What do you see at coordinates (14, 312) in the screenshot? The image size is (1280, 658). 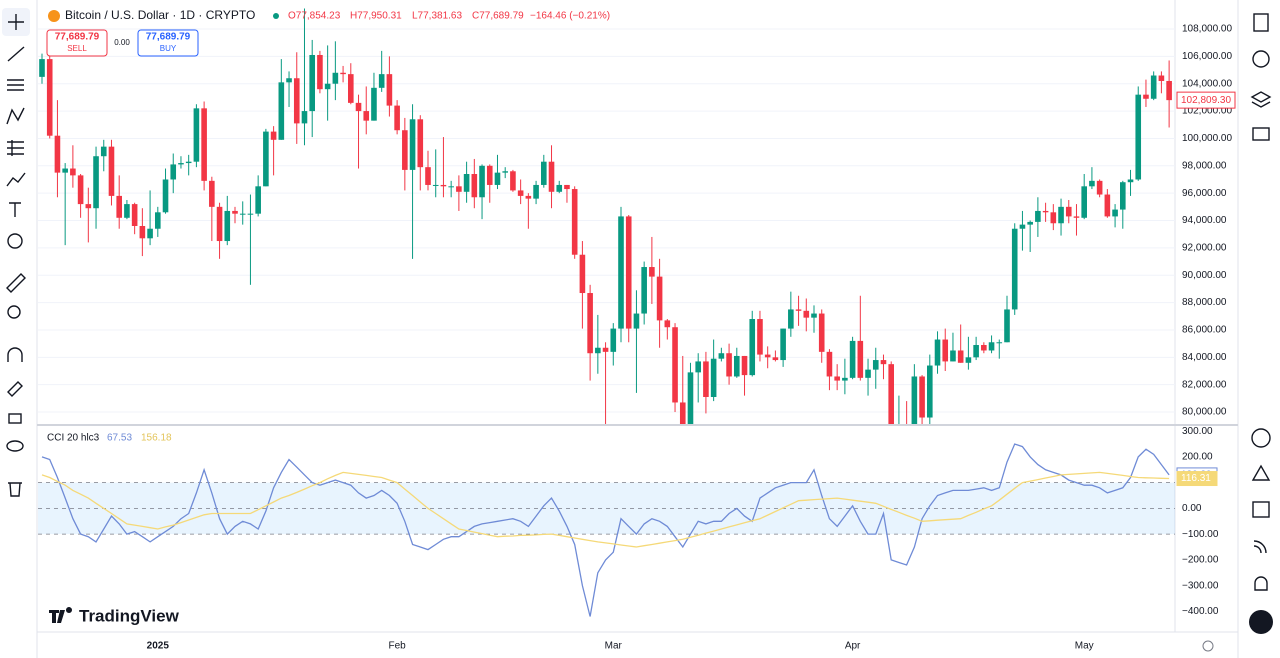 I see `zoom-icon` at bounding box center [14, 312].